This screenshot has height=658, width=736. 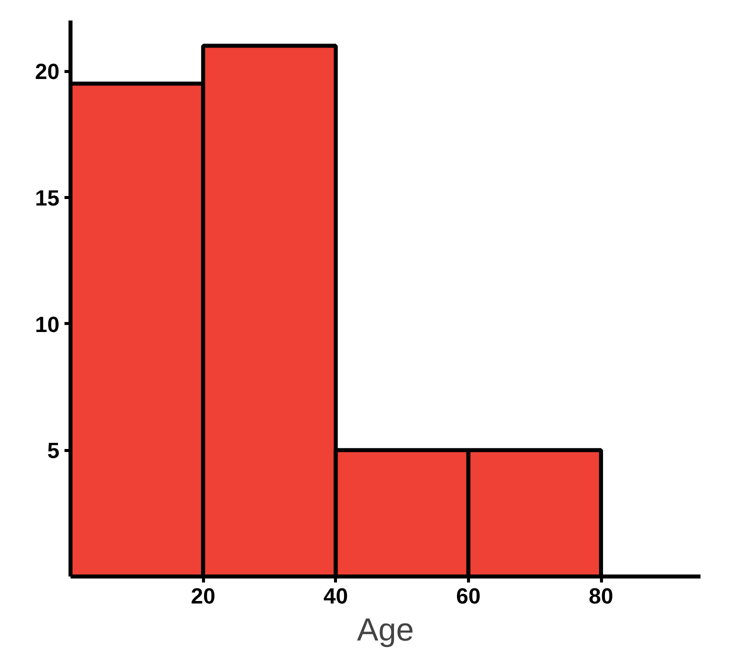 I want to click on y-tick-label: 15, so click(x=47, y=197).